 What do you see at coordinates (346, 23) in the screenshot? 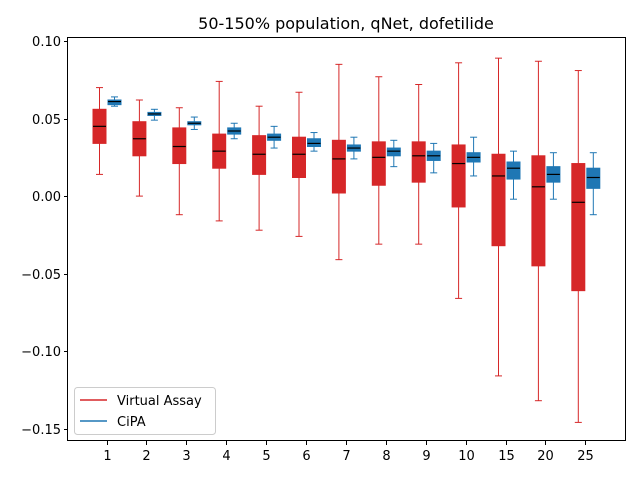
I see `chart-title: 50-150% population, qNet, dofetilide` at bounding box center [346, 23].